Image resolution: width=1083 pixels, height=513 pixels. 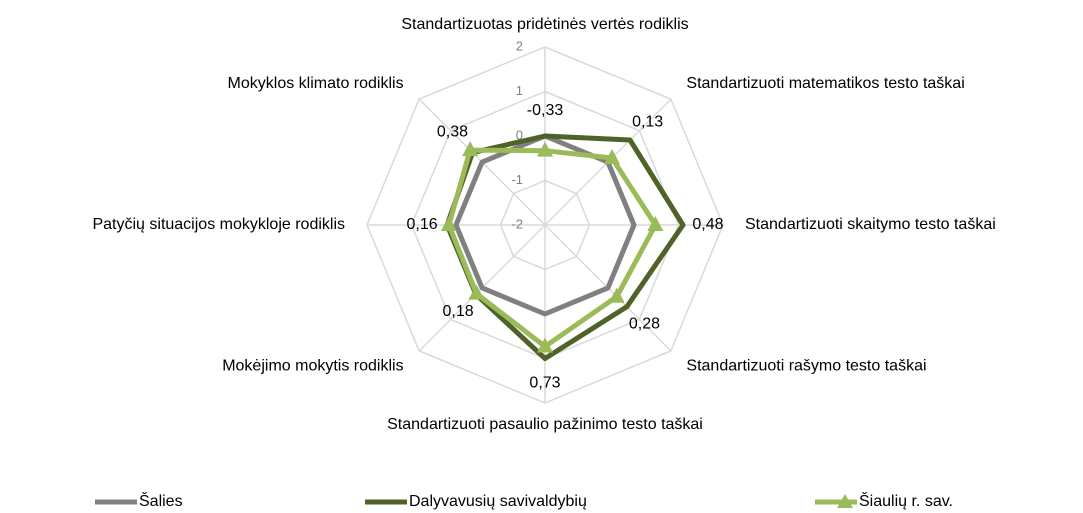 What do you see at coordinates (519, 90) in the screenshot?
I see `tick-label: 1` at bounding box center [519, 90].